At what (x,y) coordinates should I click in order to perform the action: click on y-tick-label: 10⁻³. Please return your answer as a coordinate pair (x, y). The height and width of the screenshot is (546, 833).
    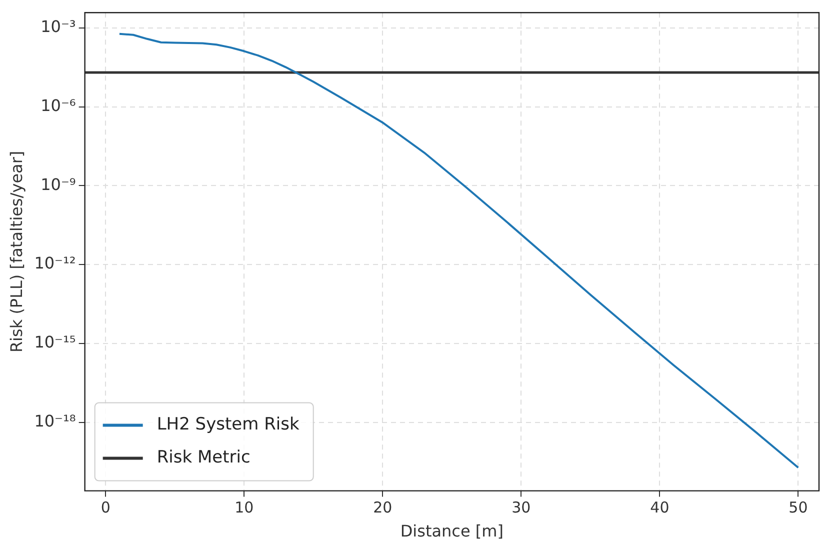
    Looking at the image, I should click on (58, 26).